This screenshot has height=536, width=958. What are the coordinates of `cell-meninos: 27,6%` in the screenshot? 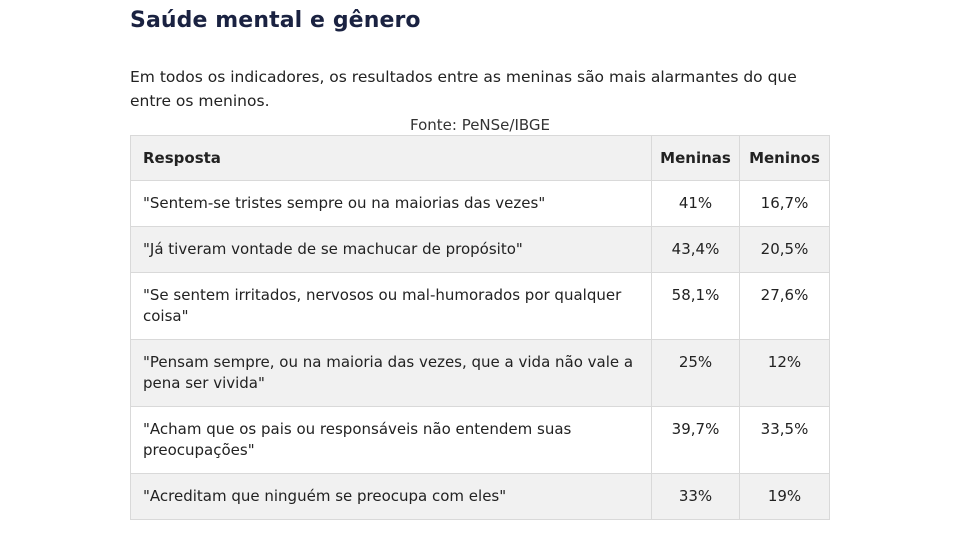 It's located at (784, 306).